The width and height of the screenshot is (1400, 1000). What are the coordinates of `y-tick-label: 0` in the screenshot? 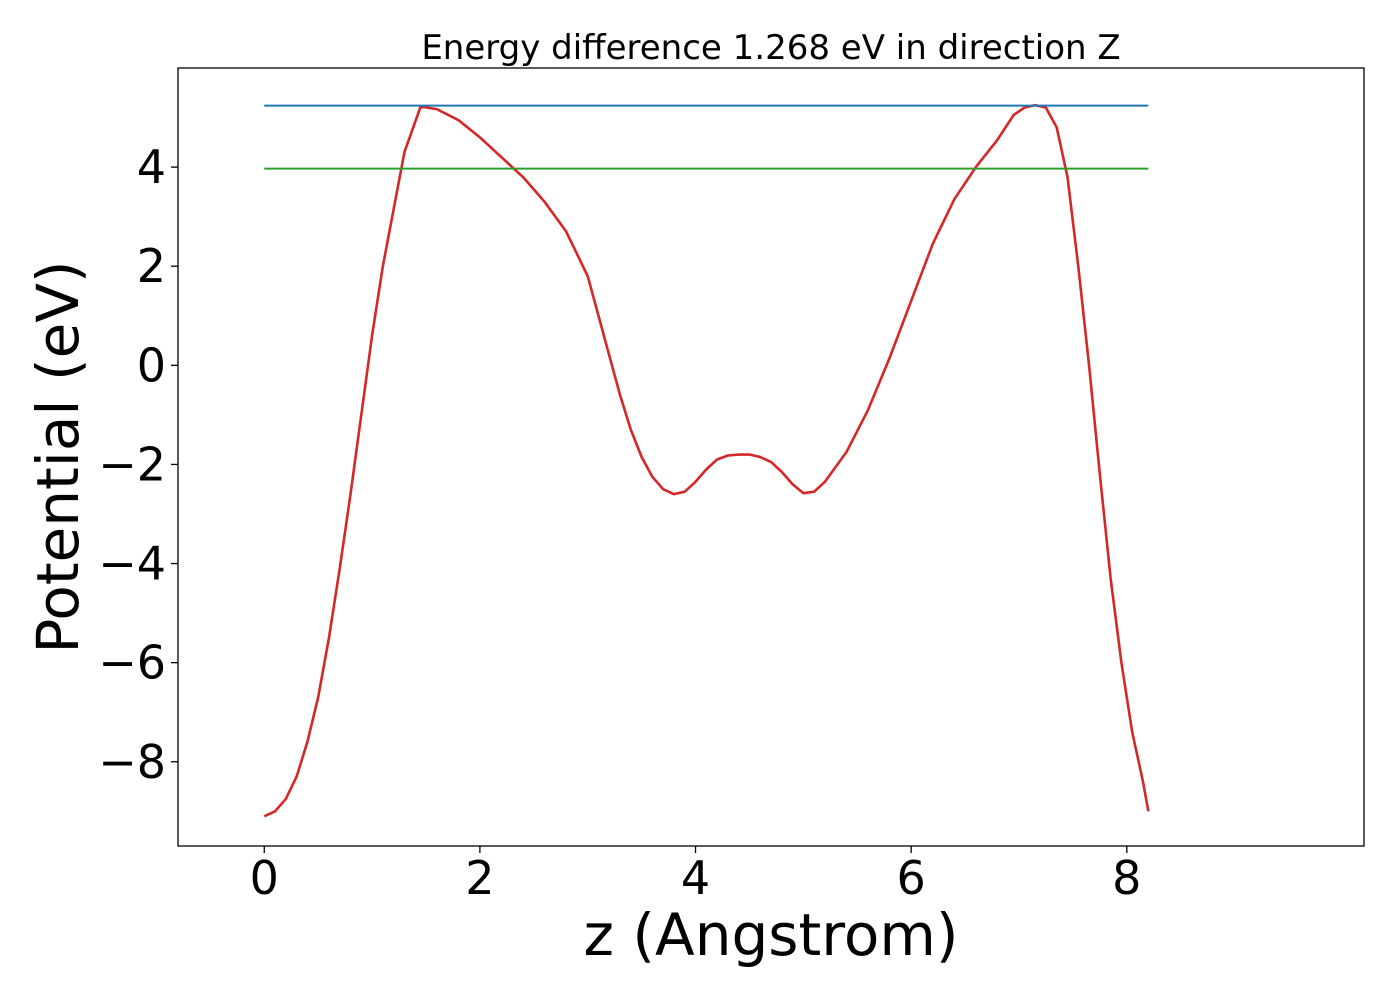 It's located at (151, 365).